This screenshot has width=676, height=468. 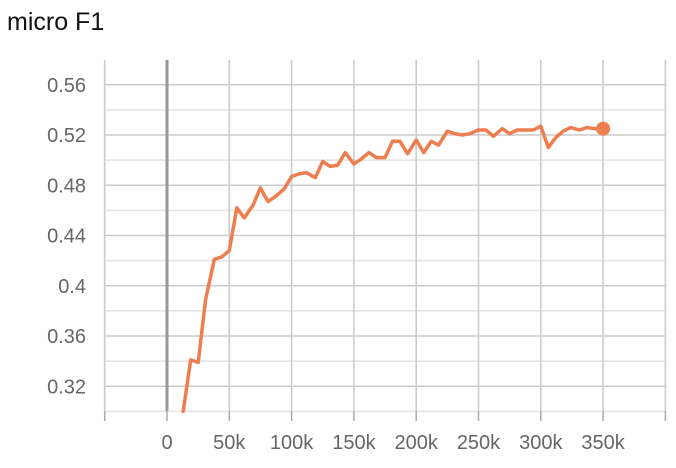 I want to click on x-tick-label: 0, so click(x=166, y=443).